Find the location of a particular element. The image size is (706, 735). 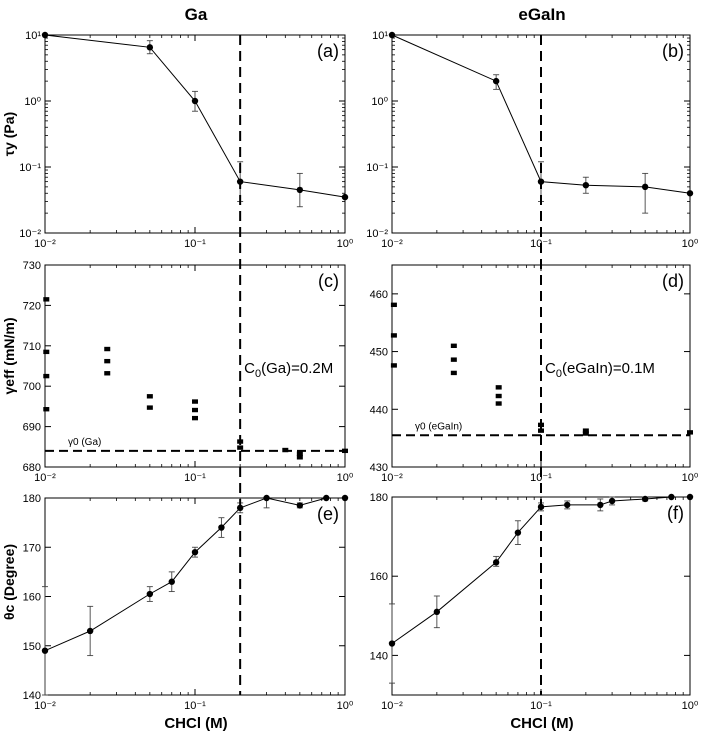

column-title-egain: eGaIn is located at coordinates (541, 14).